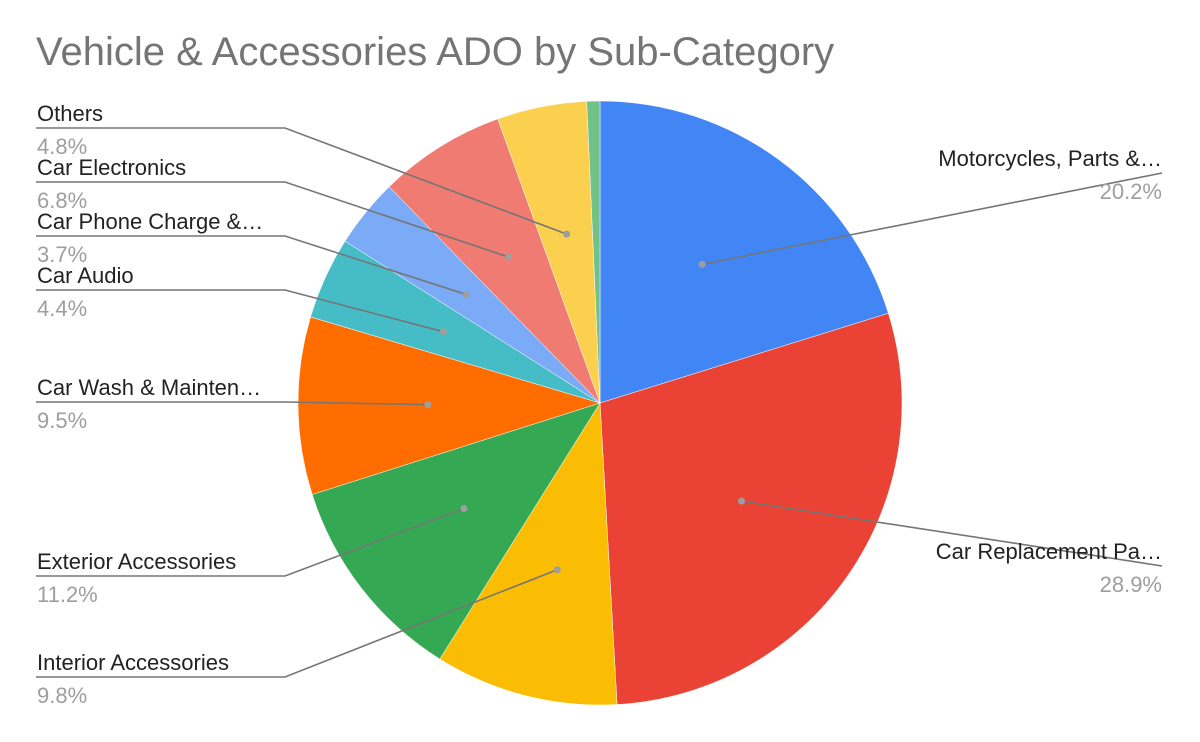  Describe the element at coordinates (85, 275) in the screenshot. I see `slice-label: Car Audio` at that location.